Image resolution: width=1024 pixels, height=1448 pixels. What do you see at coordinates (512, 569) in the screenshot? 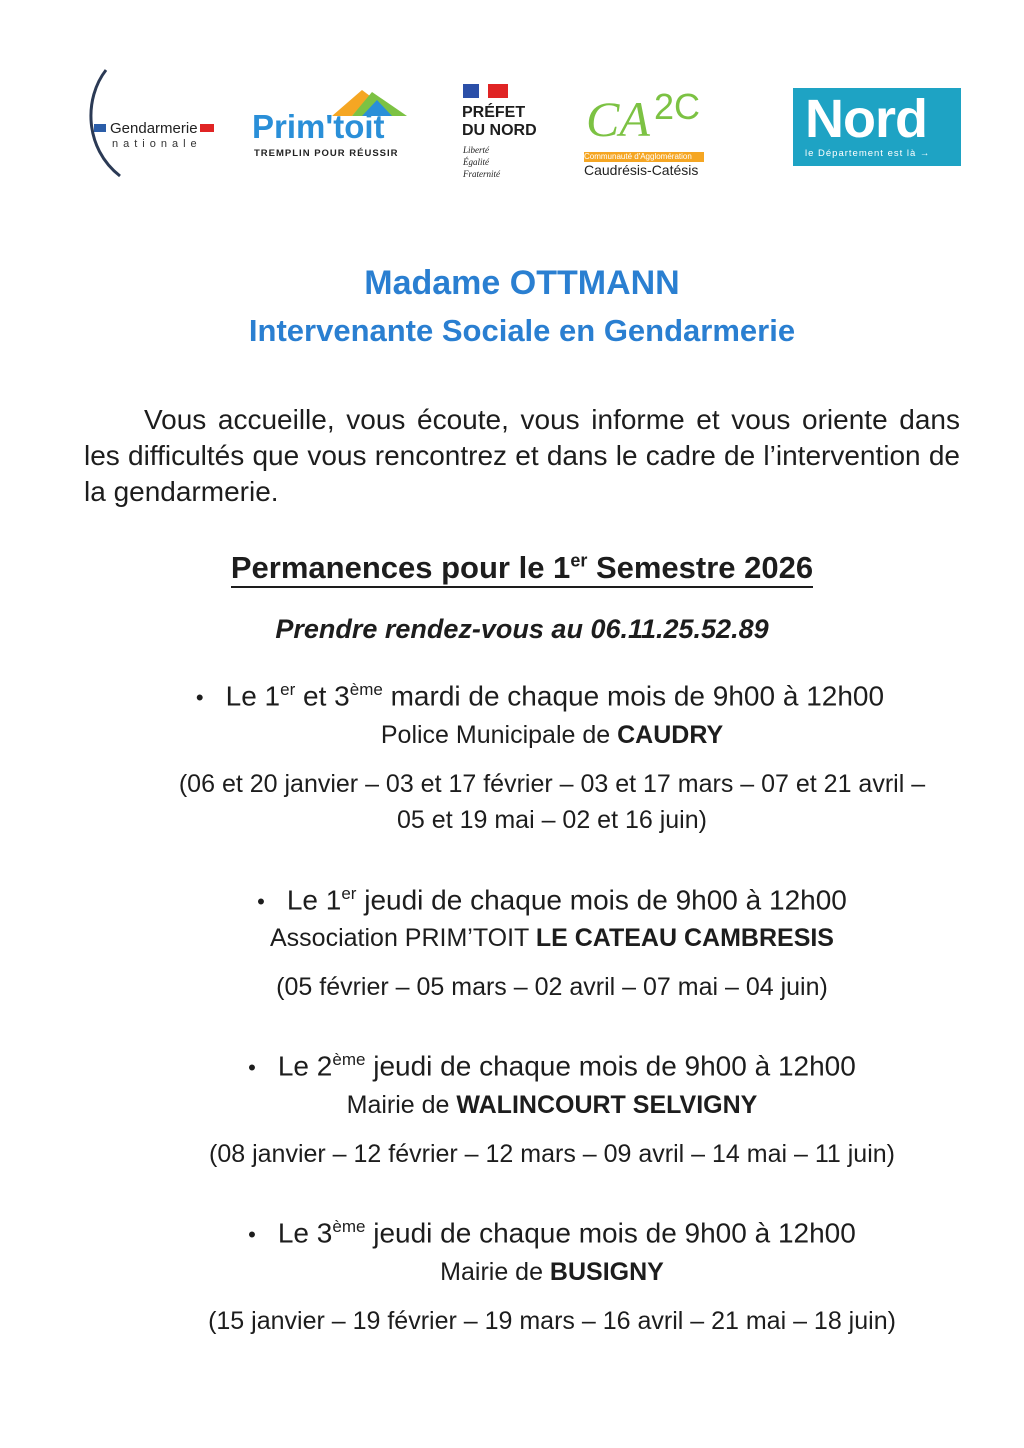
I see `permanences-title: Permanences pour le 1er Semestre 2026` at bounding box center [512, 569].